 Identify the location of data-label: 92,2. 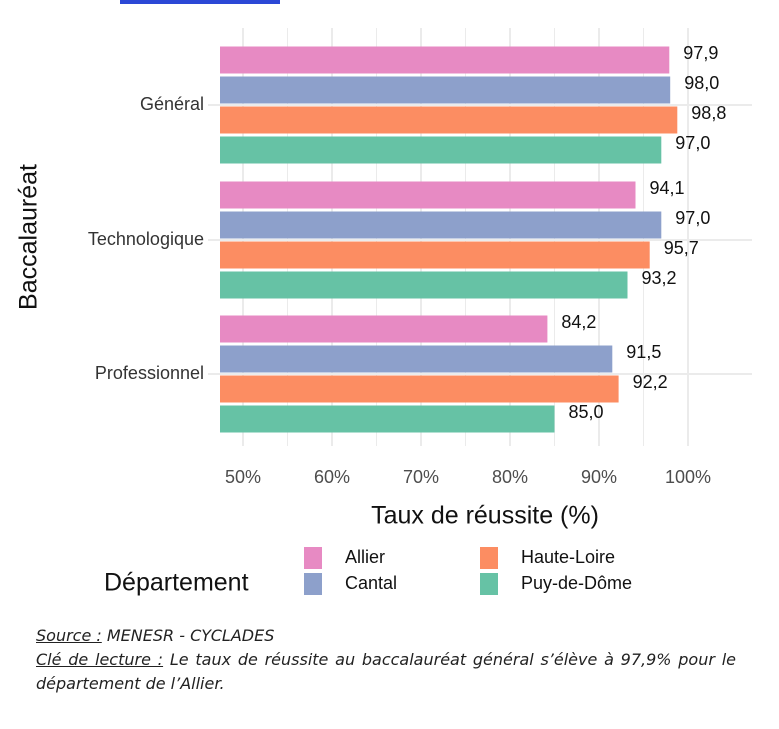
(650, 382).